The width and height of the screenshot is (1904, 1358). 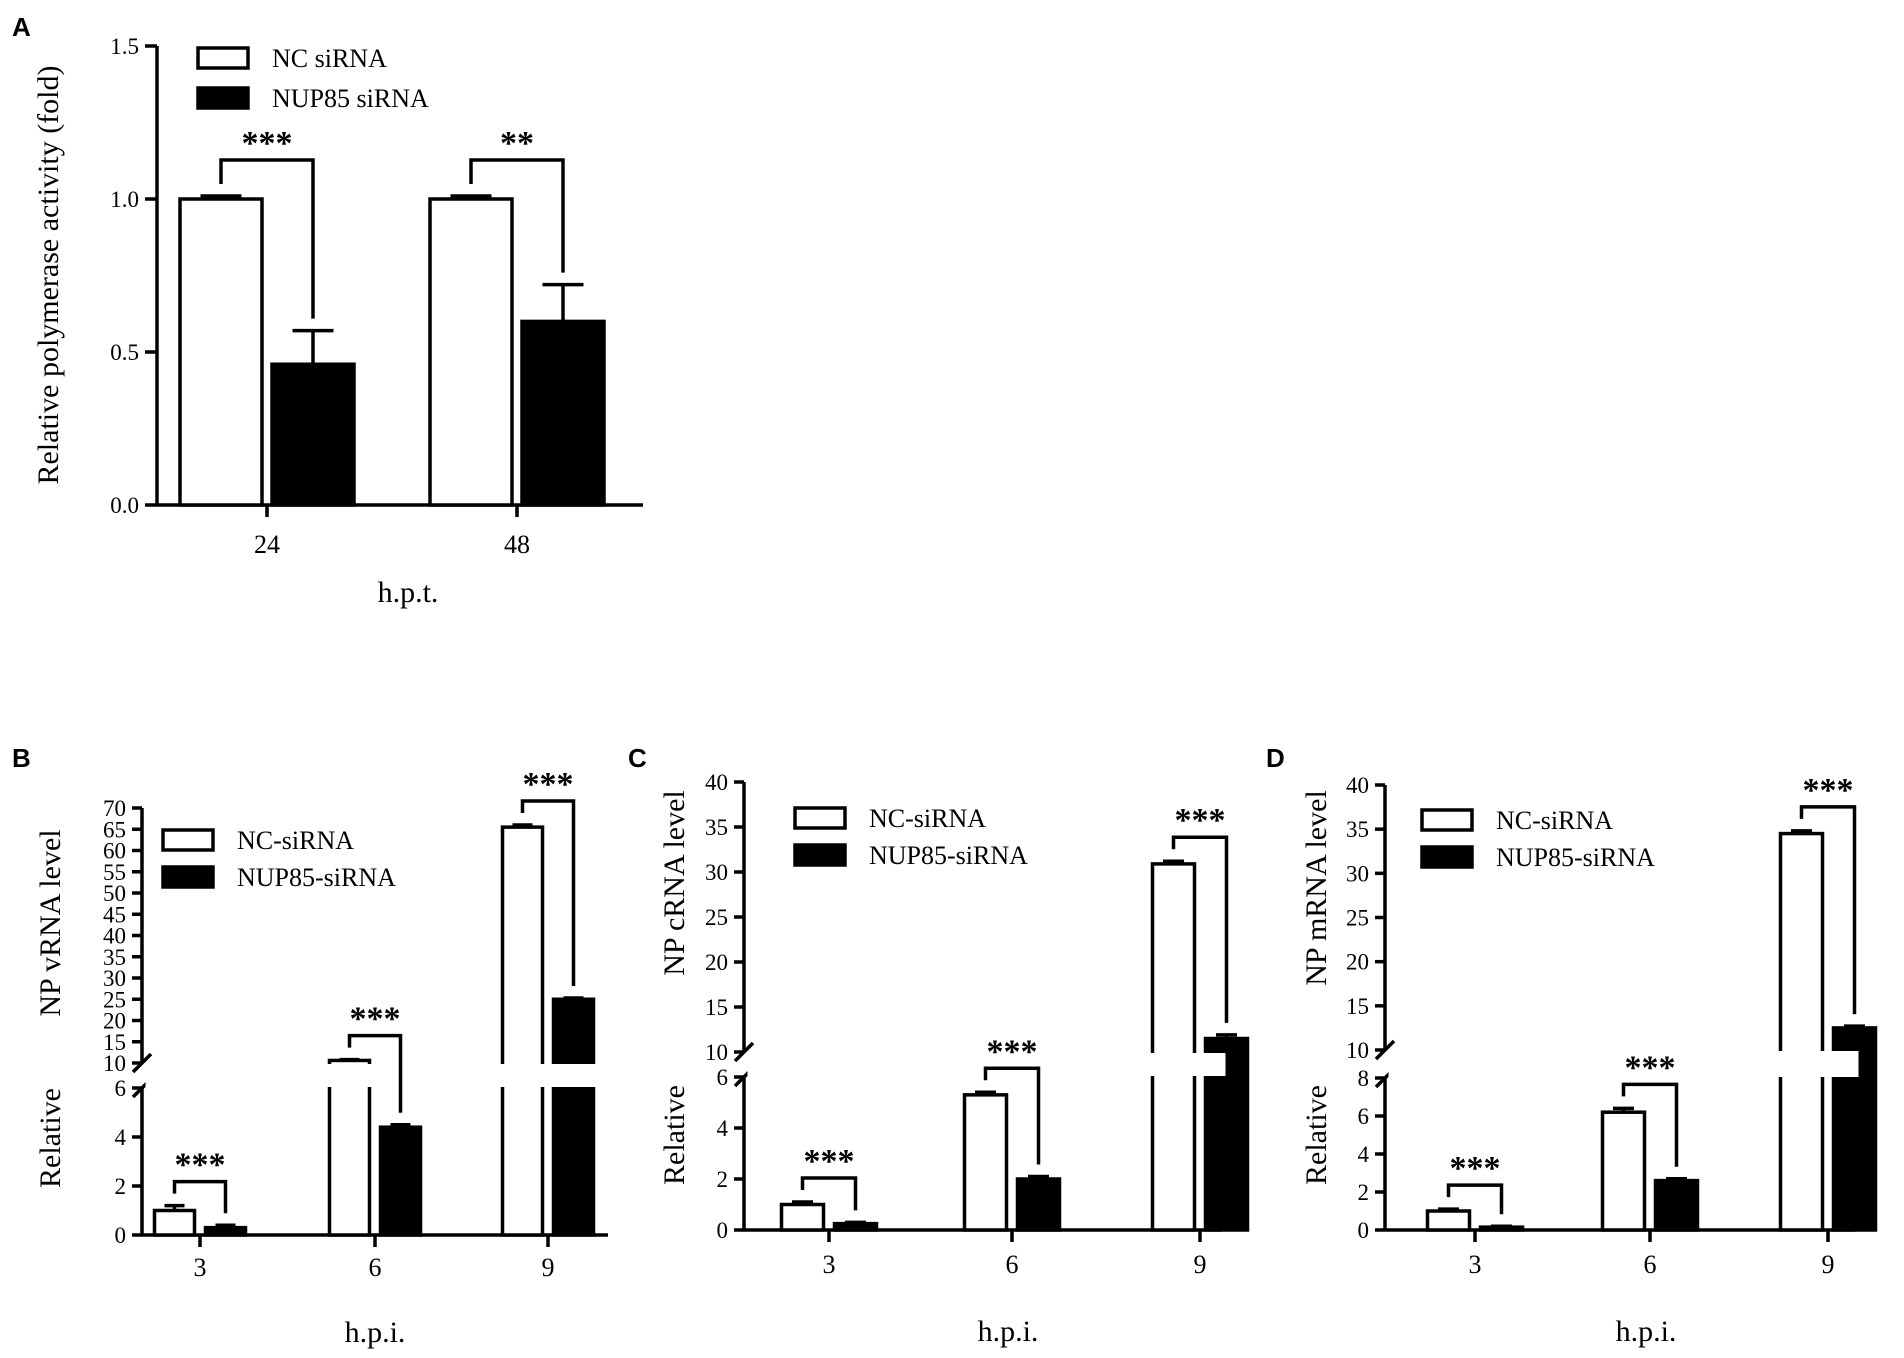 I want to click on y-tick-label: 0.0, so click(x=124, y=505).